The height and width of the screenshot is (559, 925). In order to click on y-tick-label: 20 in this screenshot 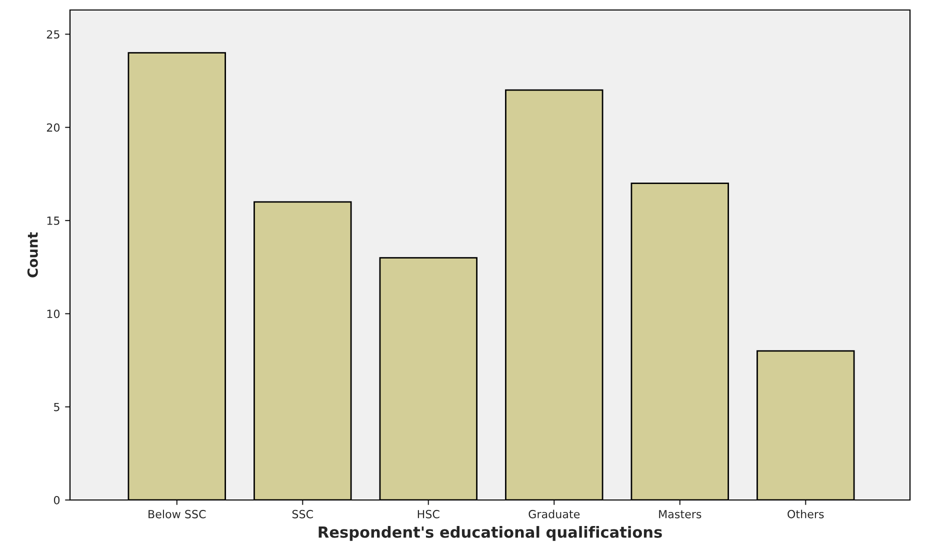, I will do `click(53, 127)`.